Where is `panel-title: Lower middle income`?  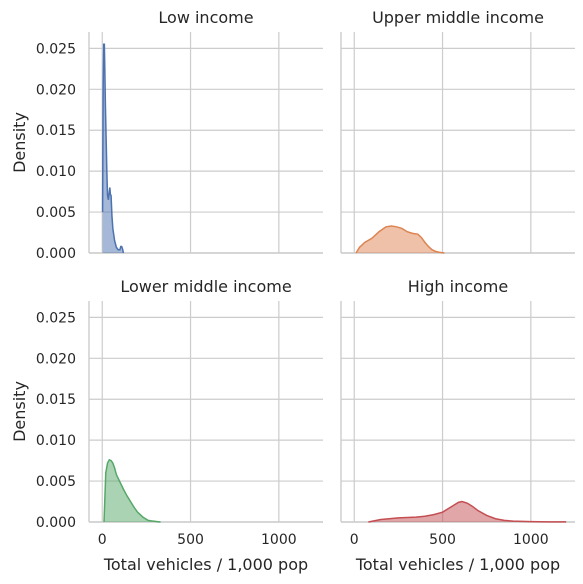
panel-title: Lower middle income is located at coordinates (205, 286).